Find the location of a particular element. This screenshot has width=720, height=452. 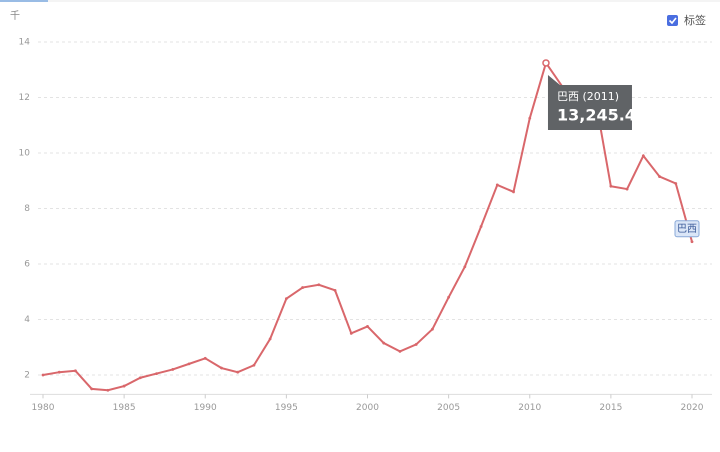

end-label-box is located at coordinates (687, 229).